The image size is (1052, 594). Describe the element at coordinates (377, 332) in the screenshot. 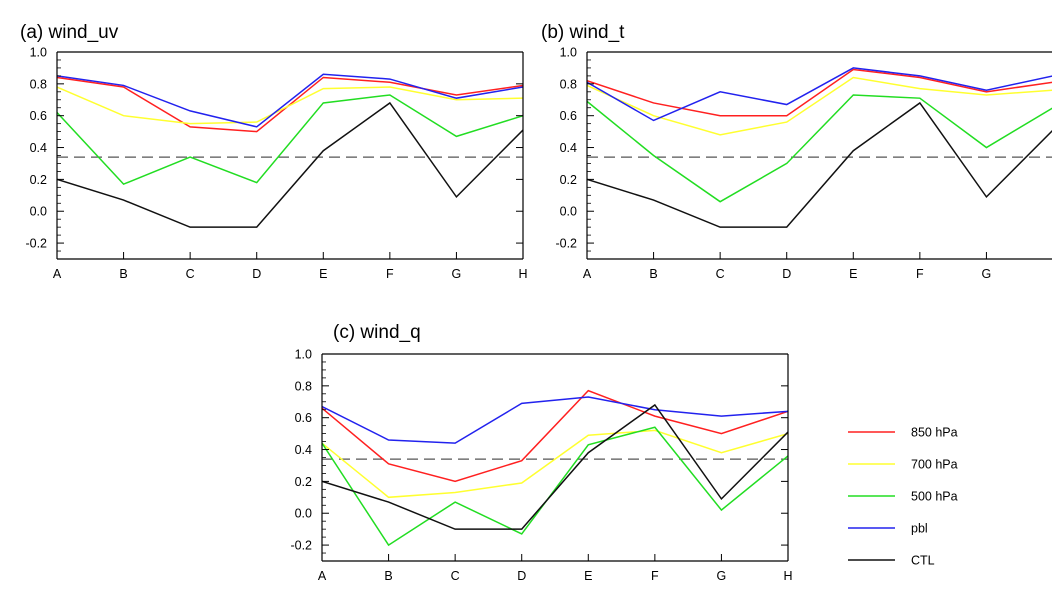

I see `panel-title: (c) wind_q` at that location.